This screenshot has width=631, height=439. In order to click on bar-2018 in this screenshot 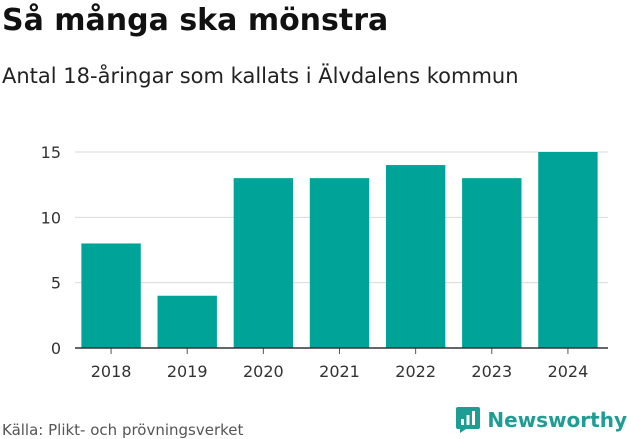, I will do `click(111, 295)`.